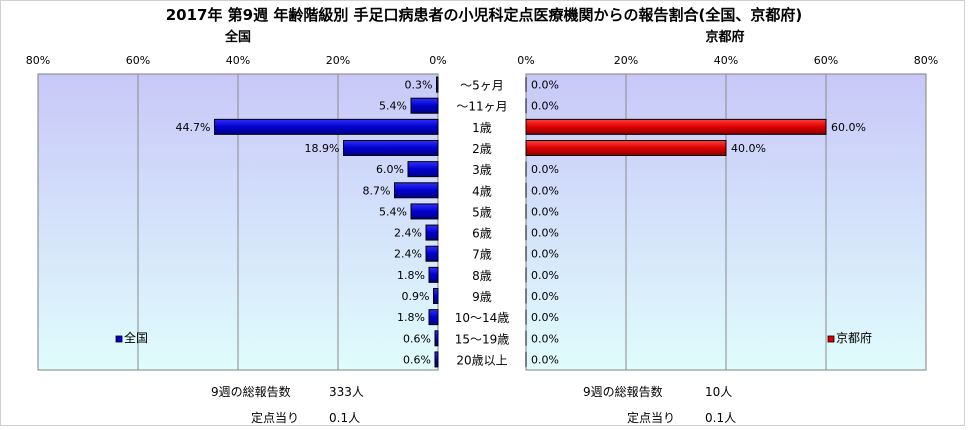  I want to click on category-label: 15～19歳, so click(482, 339).